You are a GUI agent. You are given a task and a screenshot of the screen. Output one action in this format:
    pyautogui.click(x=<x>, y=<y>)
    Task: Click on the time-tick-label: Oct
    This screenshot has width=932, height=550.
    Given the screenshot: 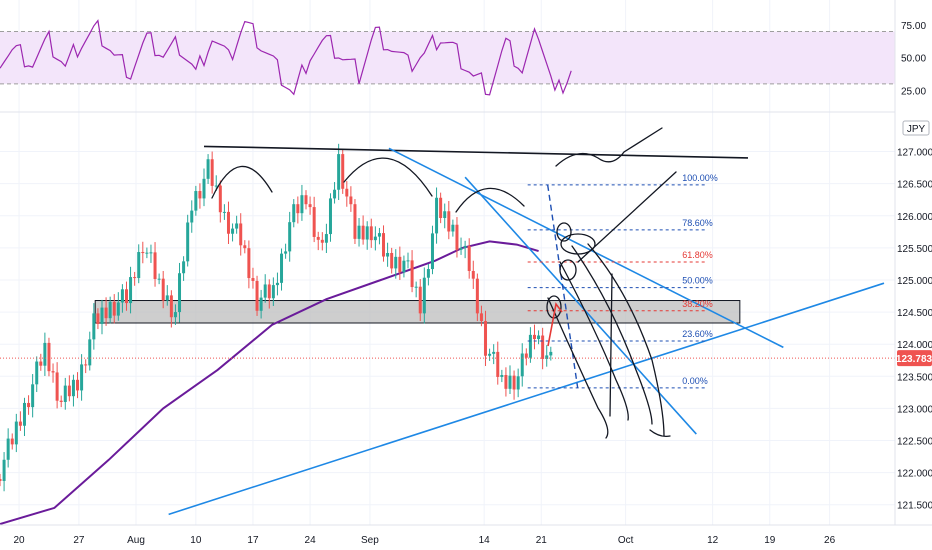 What is the action you would take?
    pyautogui.click(x=626, y=540)
    